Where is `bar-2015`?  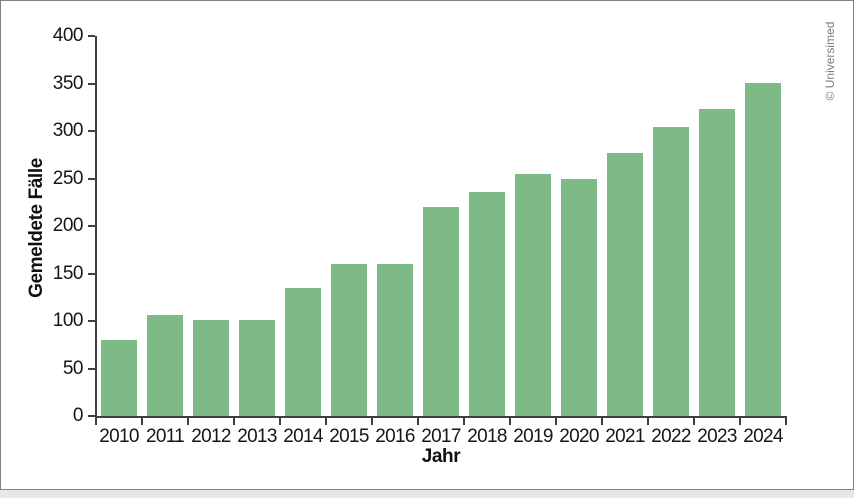 bar-2015 is located at coordinates (349, 340).